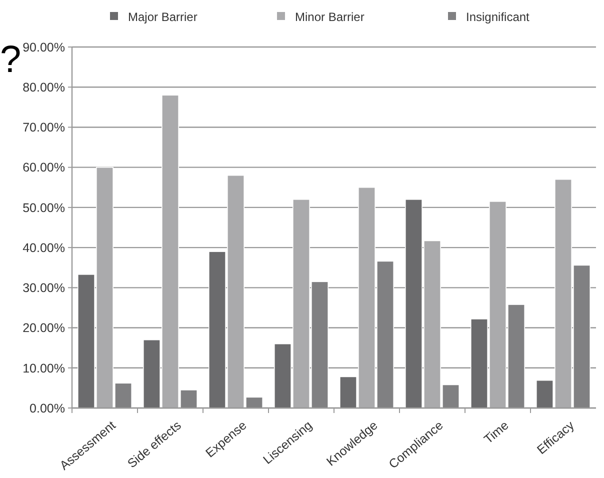 Image resolution: width=604 pixels, height=478 pixels. I want to click on legend-label: Major Barrier, so click(163, 17).